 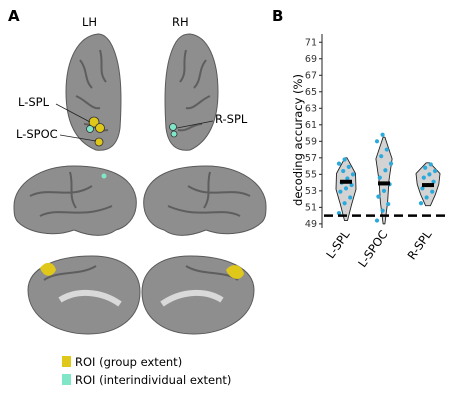 What do you see at coordinates (205, 200) in the screenshot?
I see `brain-lateral-right` at bounding box center [205, 200].